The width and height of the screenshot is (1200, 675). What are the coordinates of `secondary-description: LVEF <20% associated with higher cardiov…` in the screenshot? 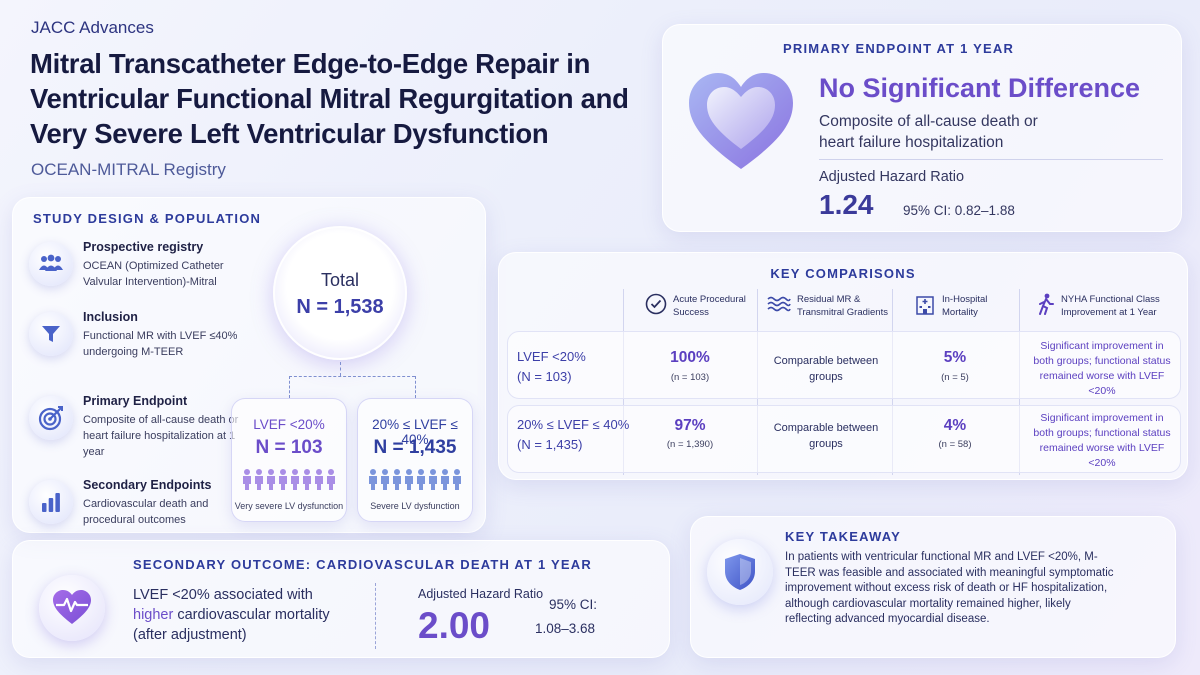 It's located at (243, 615).